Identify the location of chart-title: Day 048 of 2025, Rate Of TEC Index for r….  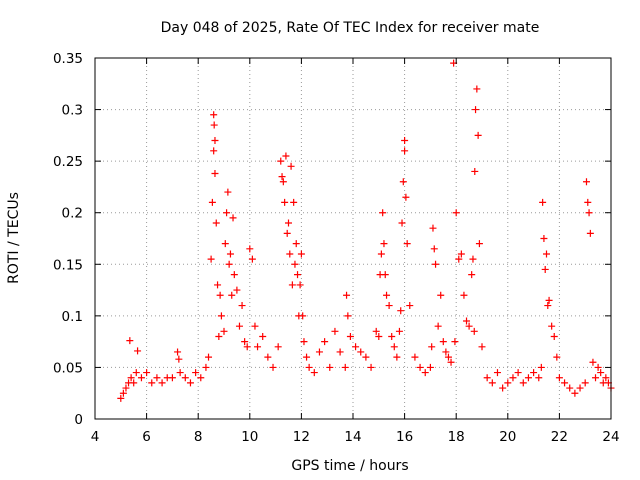
(350, 28).